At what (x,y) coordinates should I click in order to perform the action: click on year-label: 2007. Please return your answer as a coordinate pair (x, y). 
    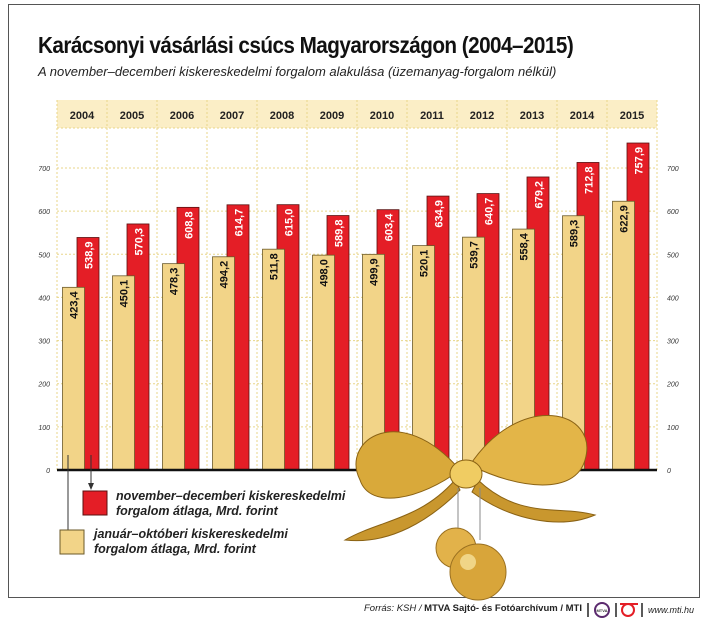
    Looking at the image, I should click on (232, 116).